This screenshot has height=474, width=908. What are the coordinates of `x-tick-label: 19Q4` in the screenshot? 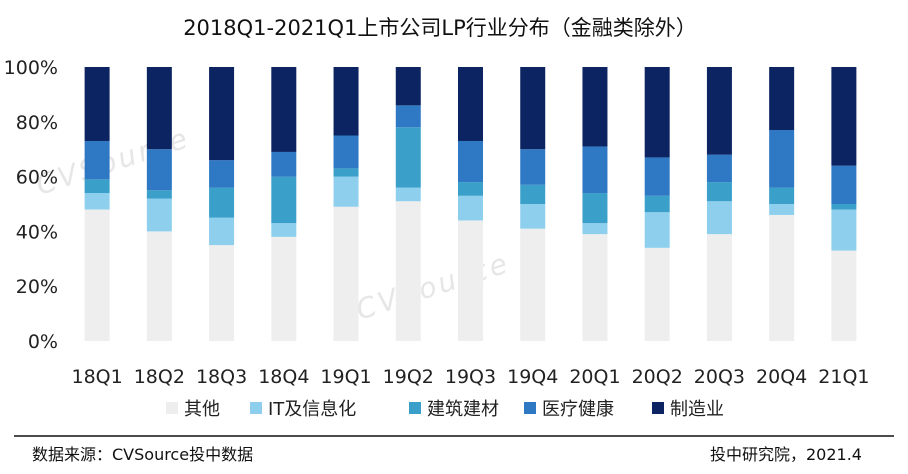 It's located at (532, 377).